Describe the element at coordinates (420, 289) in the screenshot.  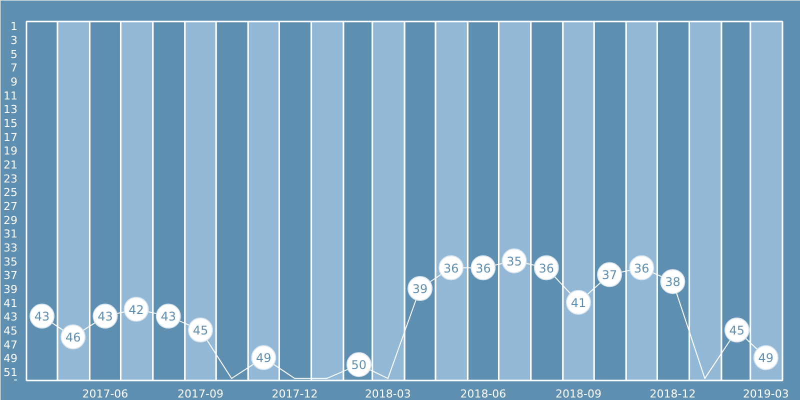
I see `data-label: 39` at that location.